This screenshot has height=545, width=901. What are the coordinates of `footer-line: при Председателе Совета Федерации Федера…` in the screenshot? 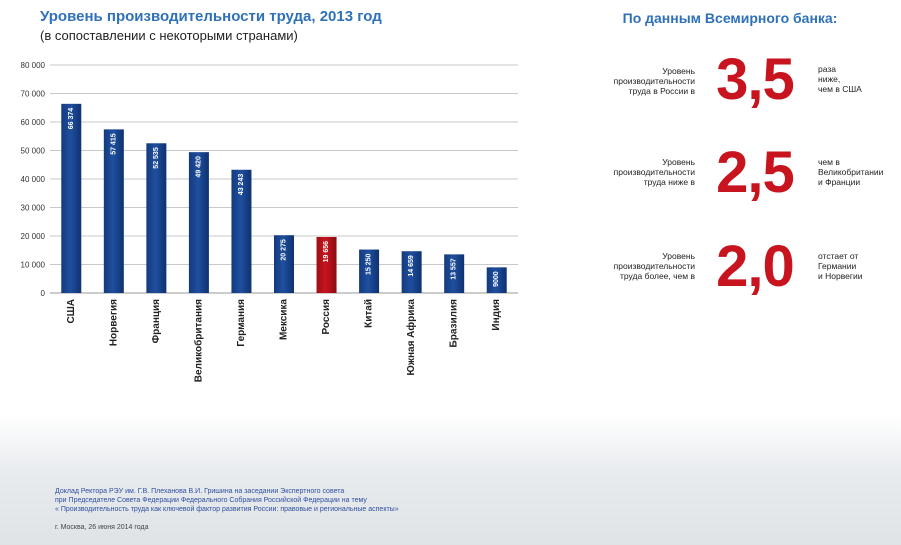 It's located at (211, 500).